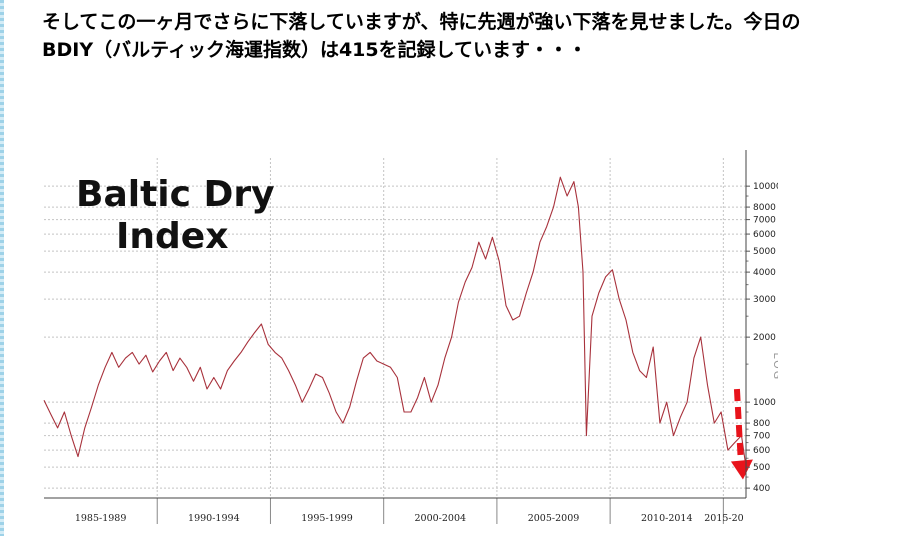 This screenshot has height=536, width=917. Describe the element at coordinates (764, 235) in the screenshot. I see `y-tick-label: 6000` at that location.